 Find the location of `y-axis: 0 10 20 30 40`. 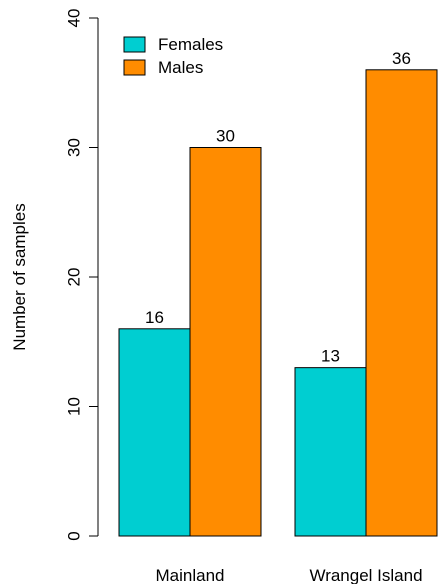

y-axis: 0 10 20 30 40 is located at coordinates (82, 275).